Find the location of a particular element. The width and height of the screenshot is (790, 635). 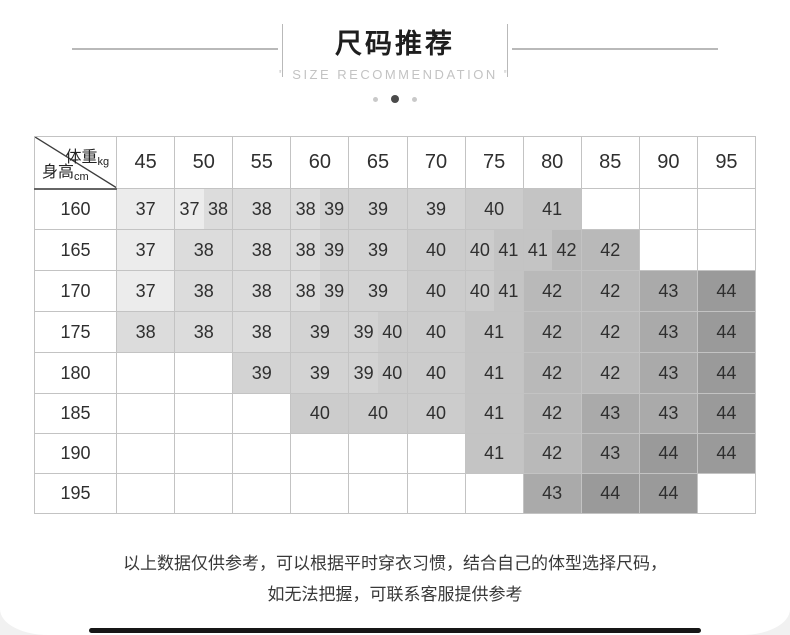

weight-header: 95 is located at coordinates (726, 162).